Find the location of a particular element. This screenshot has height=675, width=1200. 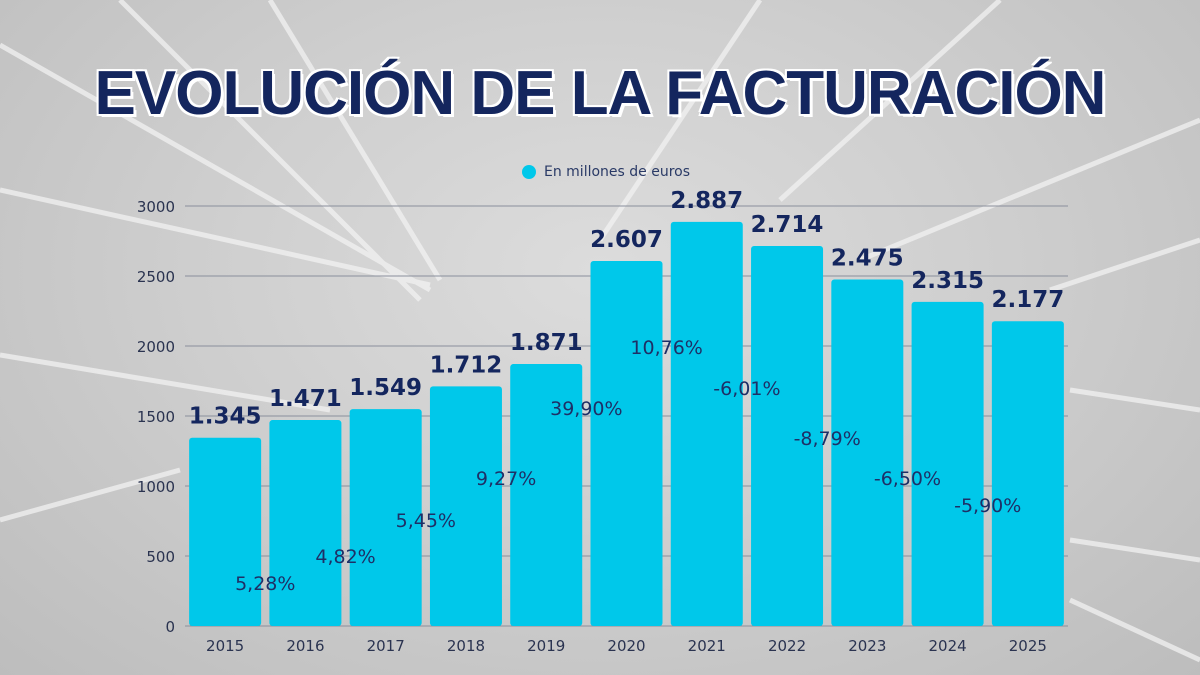

value-label: 1.712 is located at coordinates (466, 365).